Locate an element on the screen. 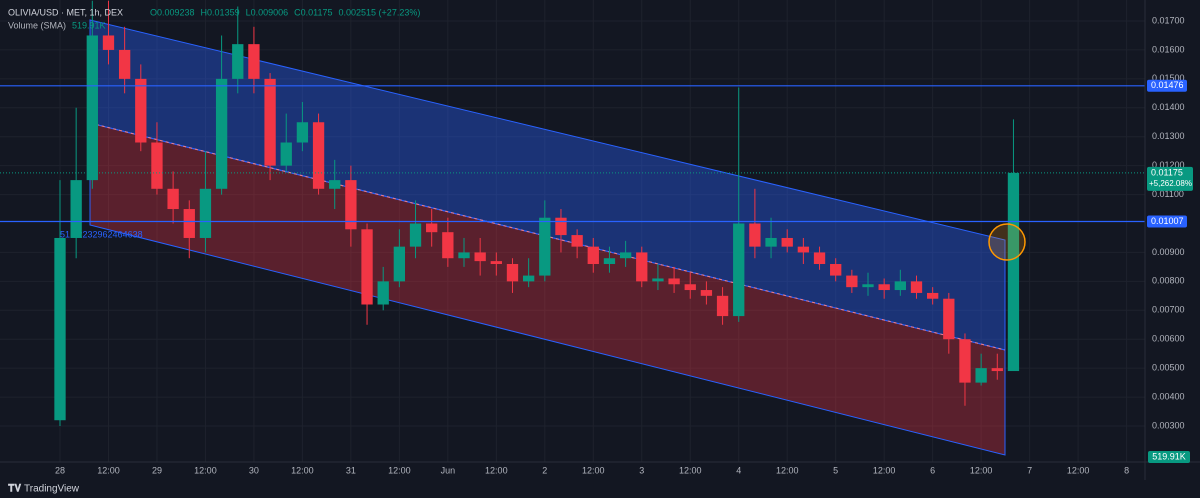  x-tick-label: 4 is located at coordinates (738, 470).